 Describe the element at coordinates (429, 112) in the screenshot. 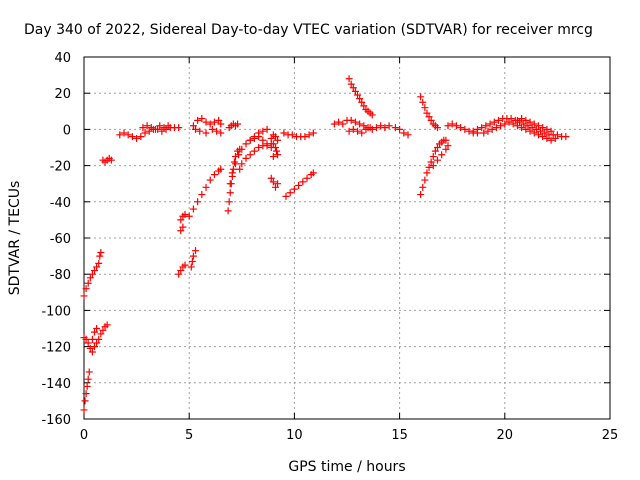

I see `series-arc-16a` at that location.